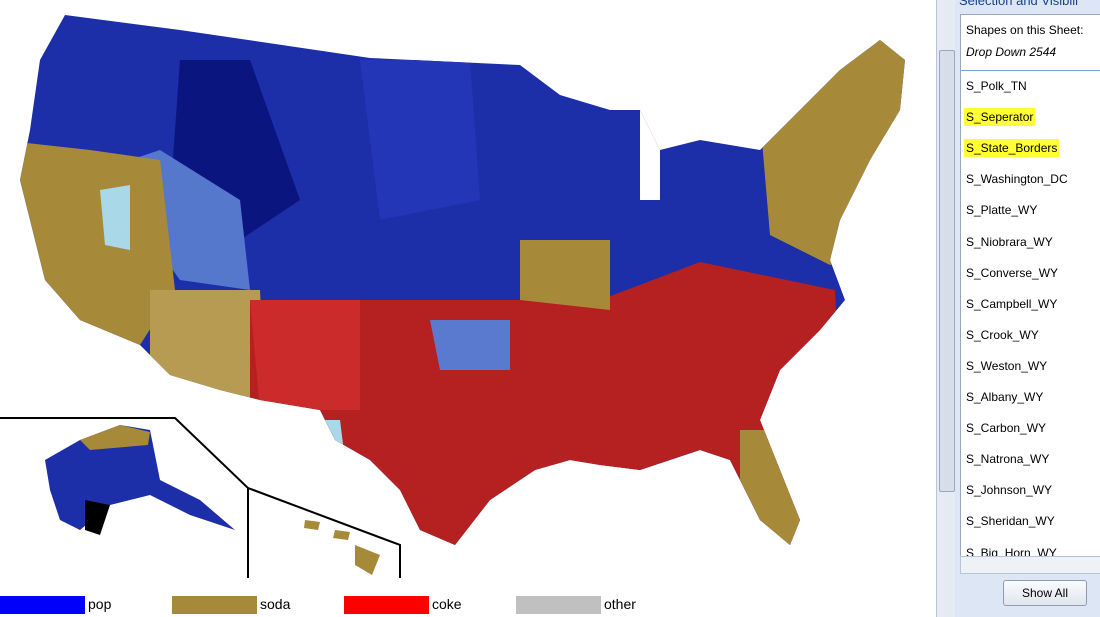  What do you see at coordinates (1017, 179) in the screenshot?
I see `shape-item: S_Washington_DC` at bounding box center [1017, 179].